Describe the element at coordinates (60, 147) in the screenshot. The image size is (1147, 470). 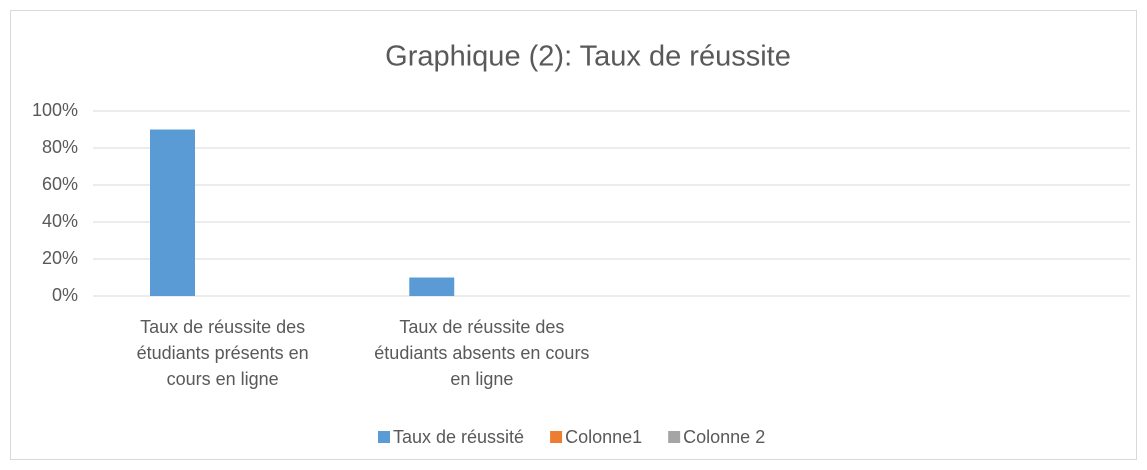
I see `y-tick-label: 80%` at that location.